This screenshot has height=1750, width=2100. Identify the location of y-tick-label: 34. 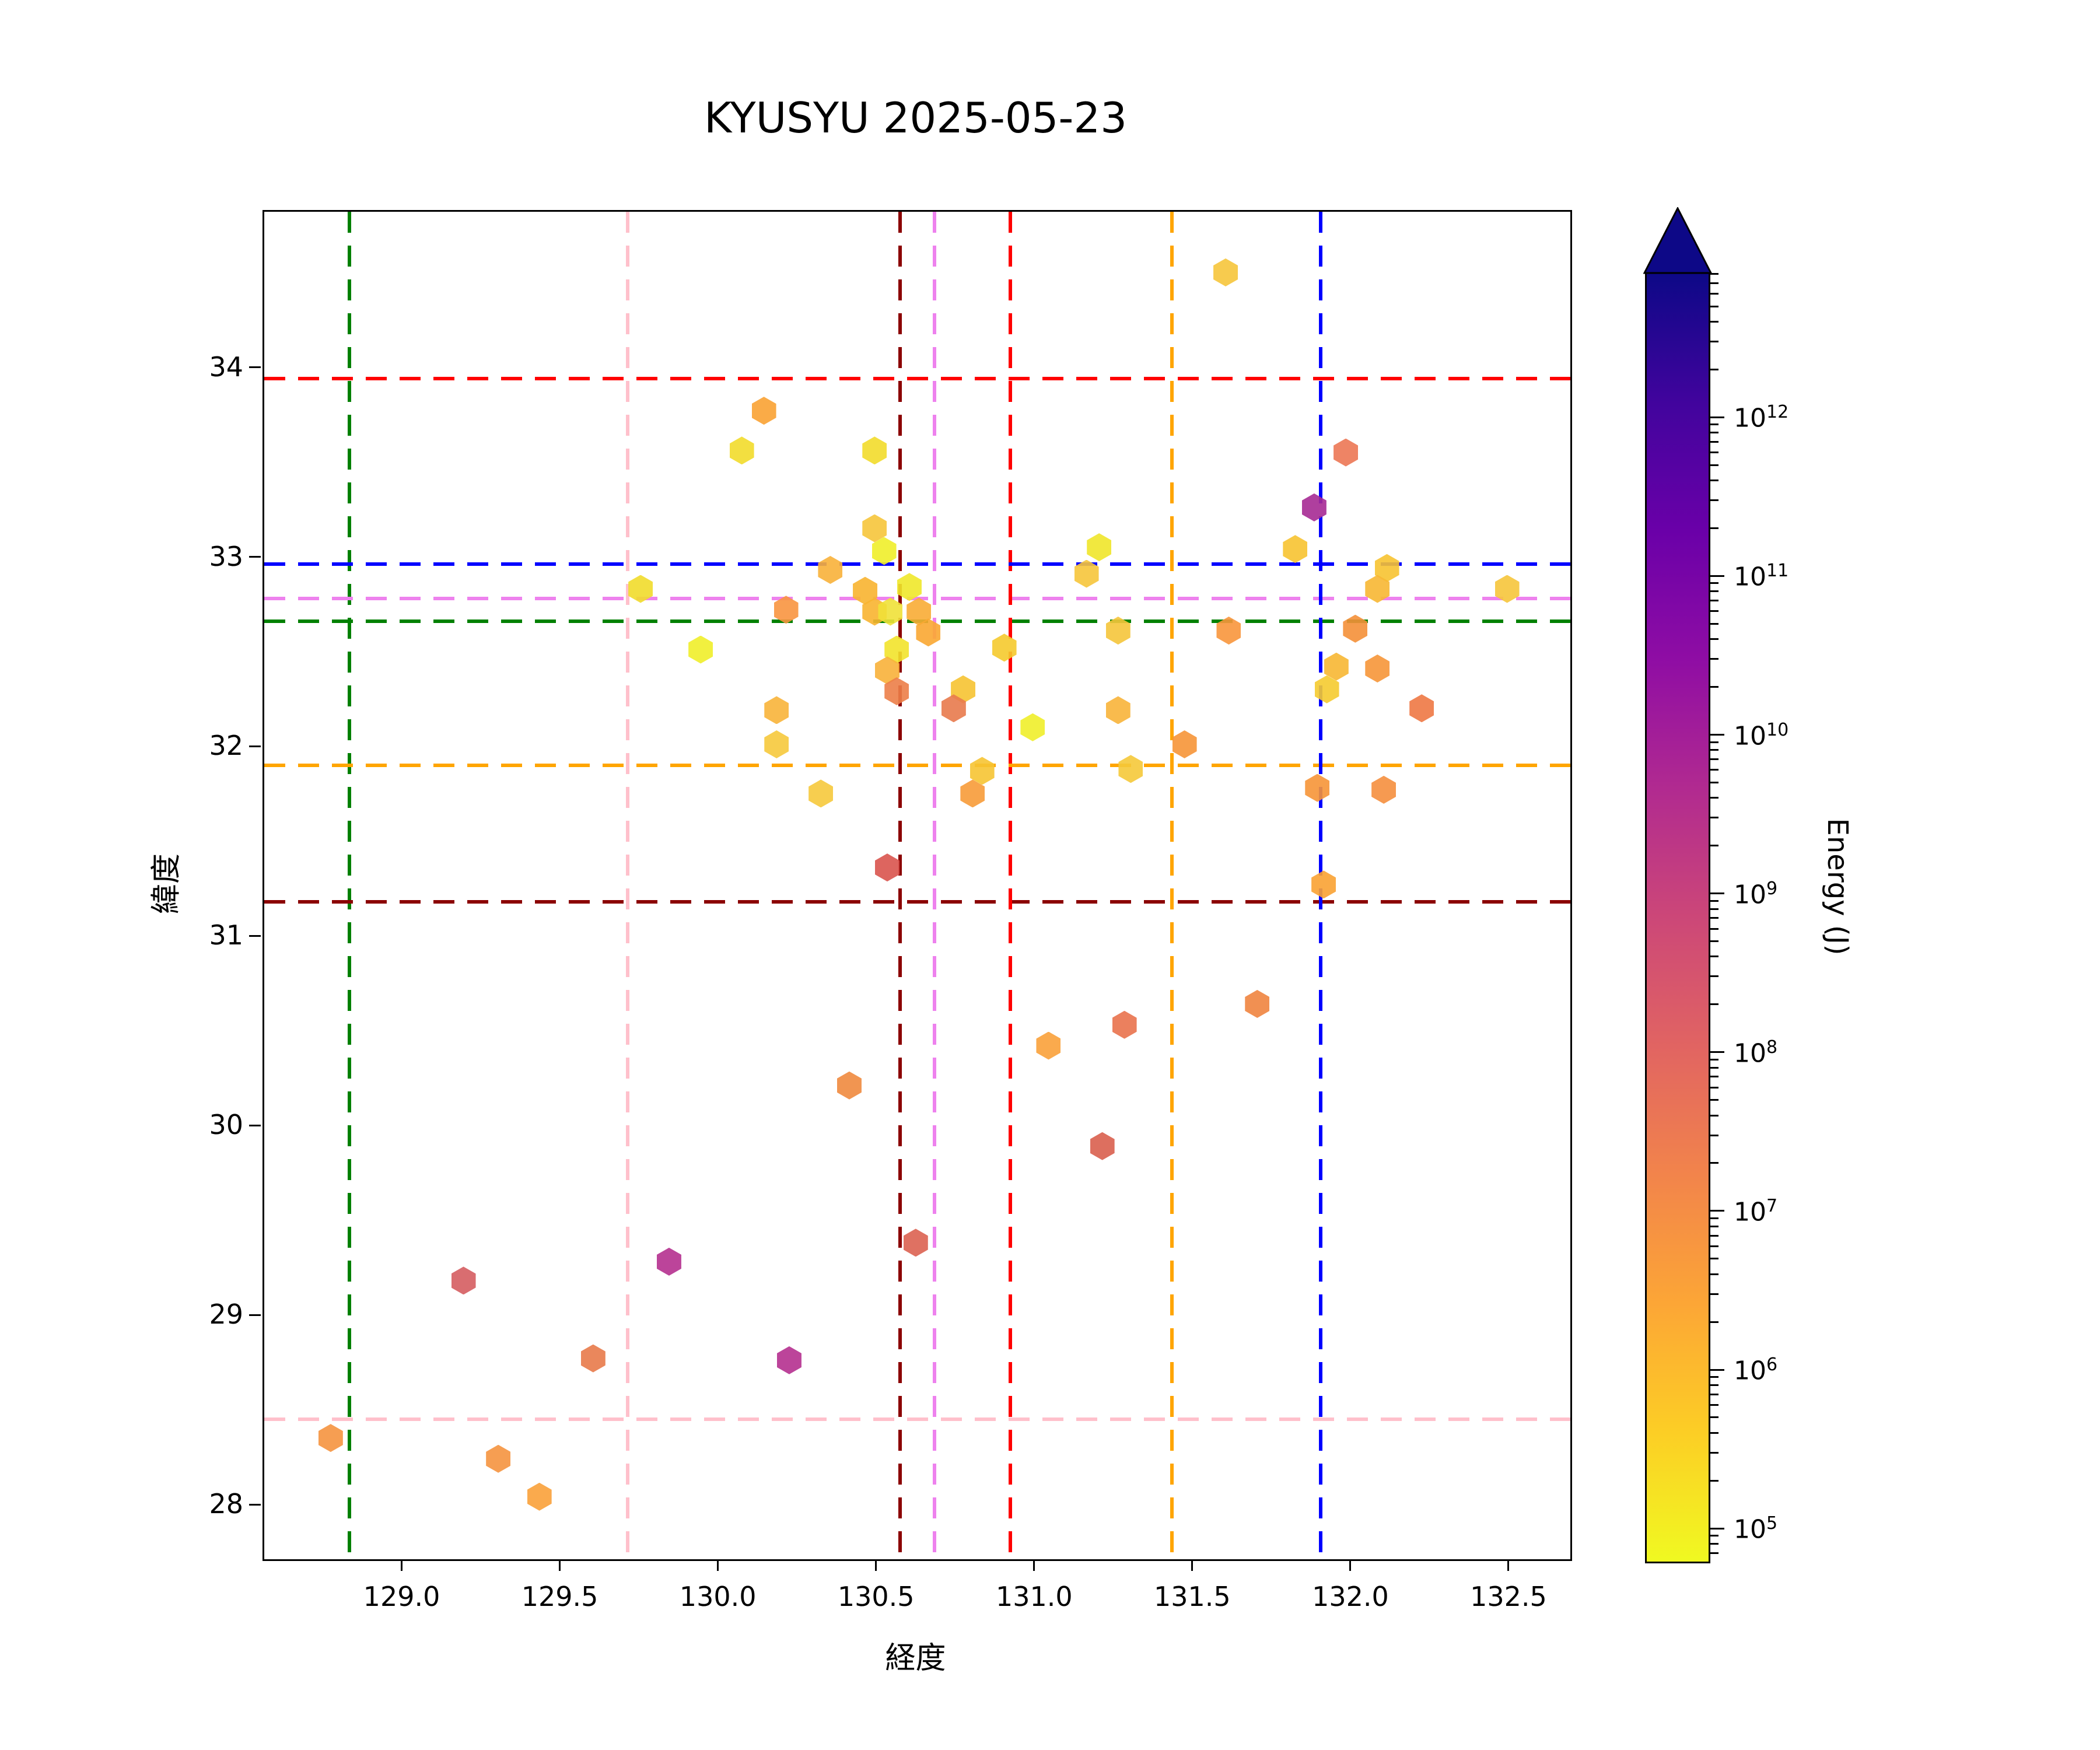
(226, 367).